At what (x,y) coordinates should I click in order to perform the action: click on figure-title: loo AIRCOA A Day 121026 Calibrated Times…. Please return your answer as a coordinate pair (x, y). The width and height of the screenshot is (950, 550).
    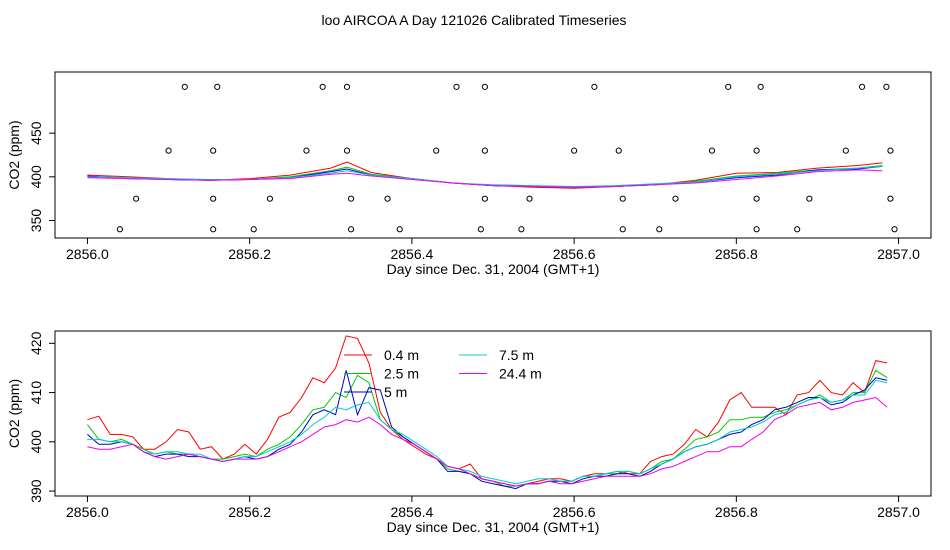
    Looking at the image, I should click on (473, 20).